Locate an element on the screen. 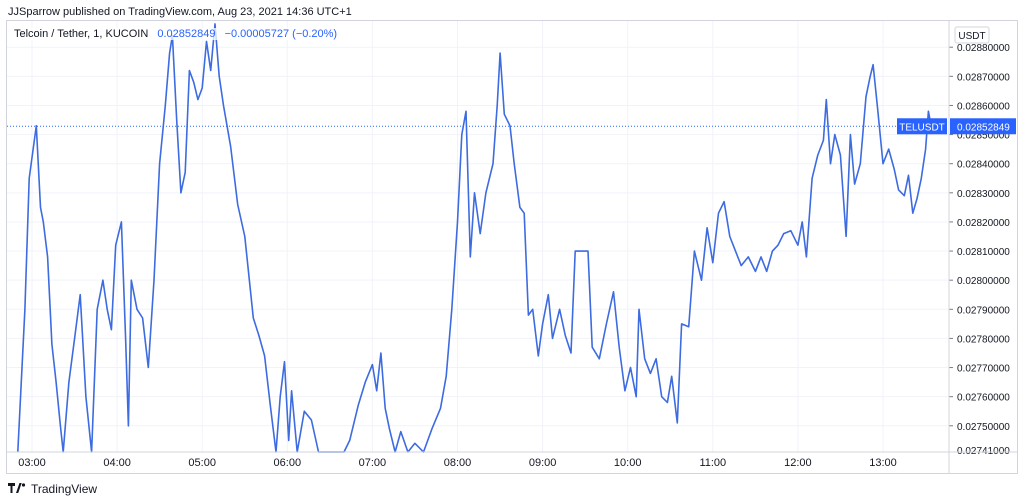 The image size is (1024, 503). price-tick-label: 0.02830000 is located at coordinates (983, 194).